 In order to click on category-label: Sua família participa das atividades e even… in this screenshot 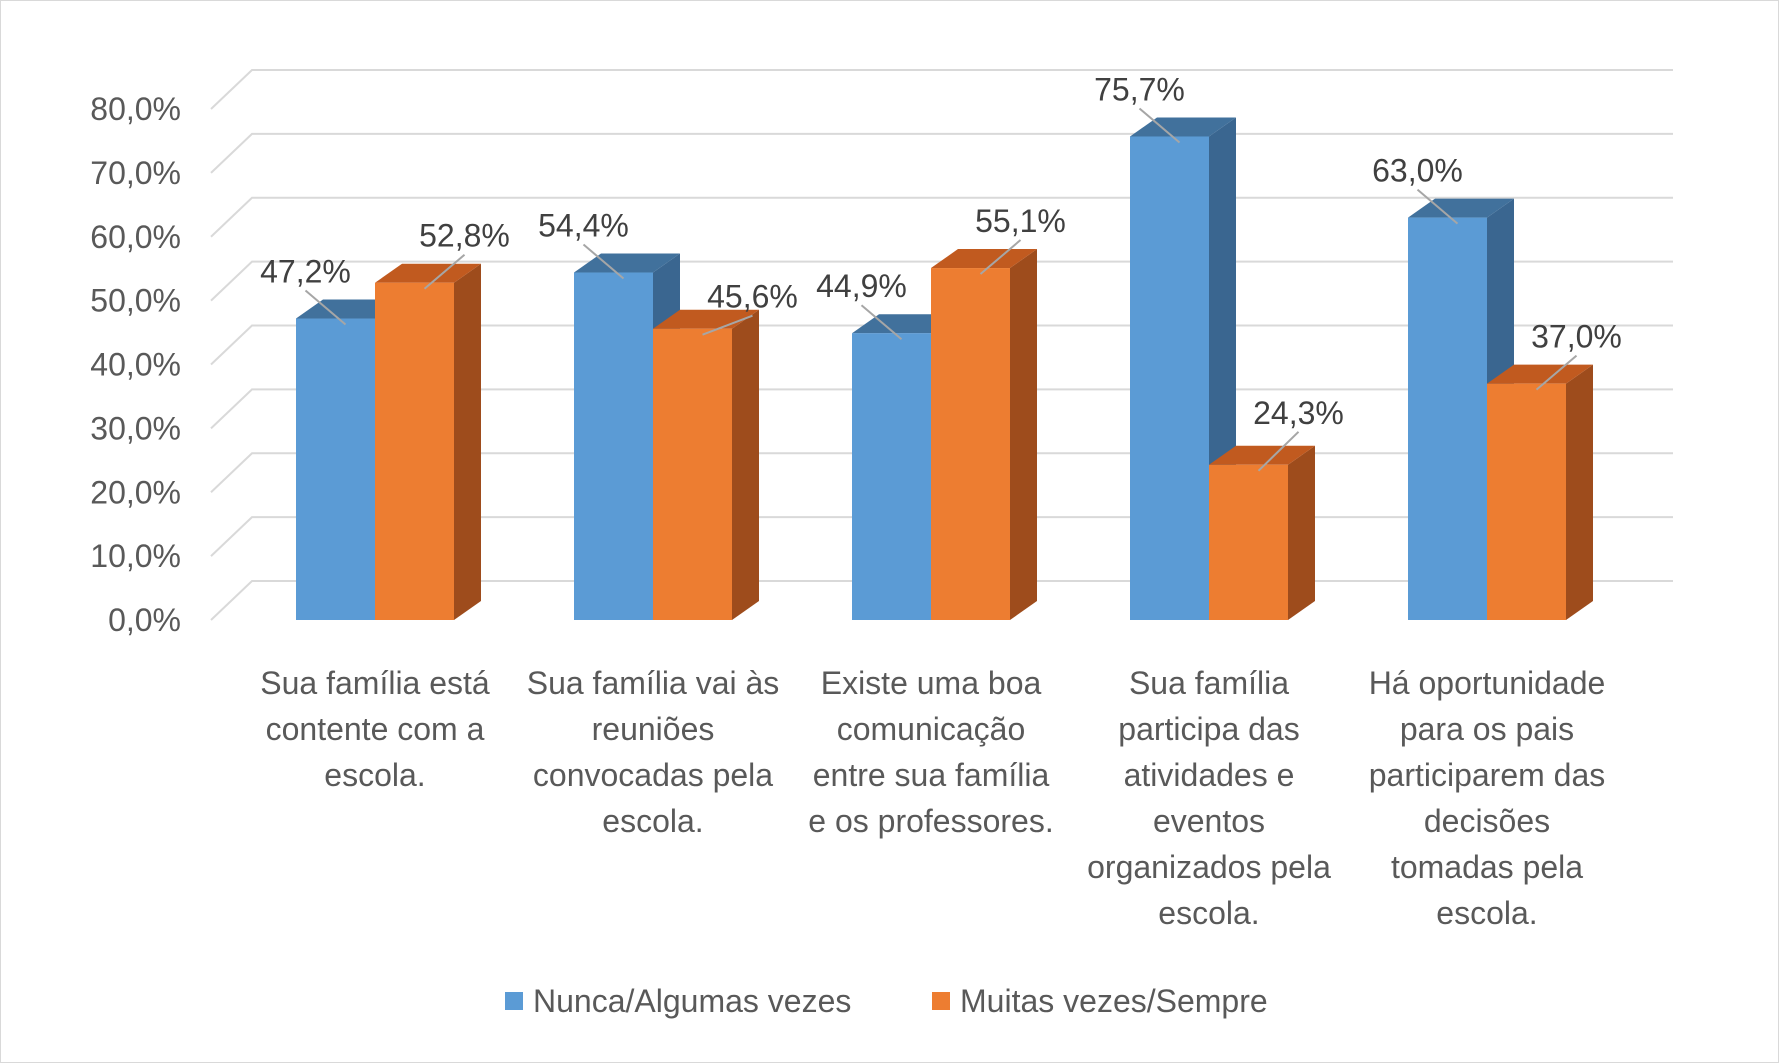, I will do `click(1209, 798)`.